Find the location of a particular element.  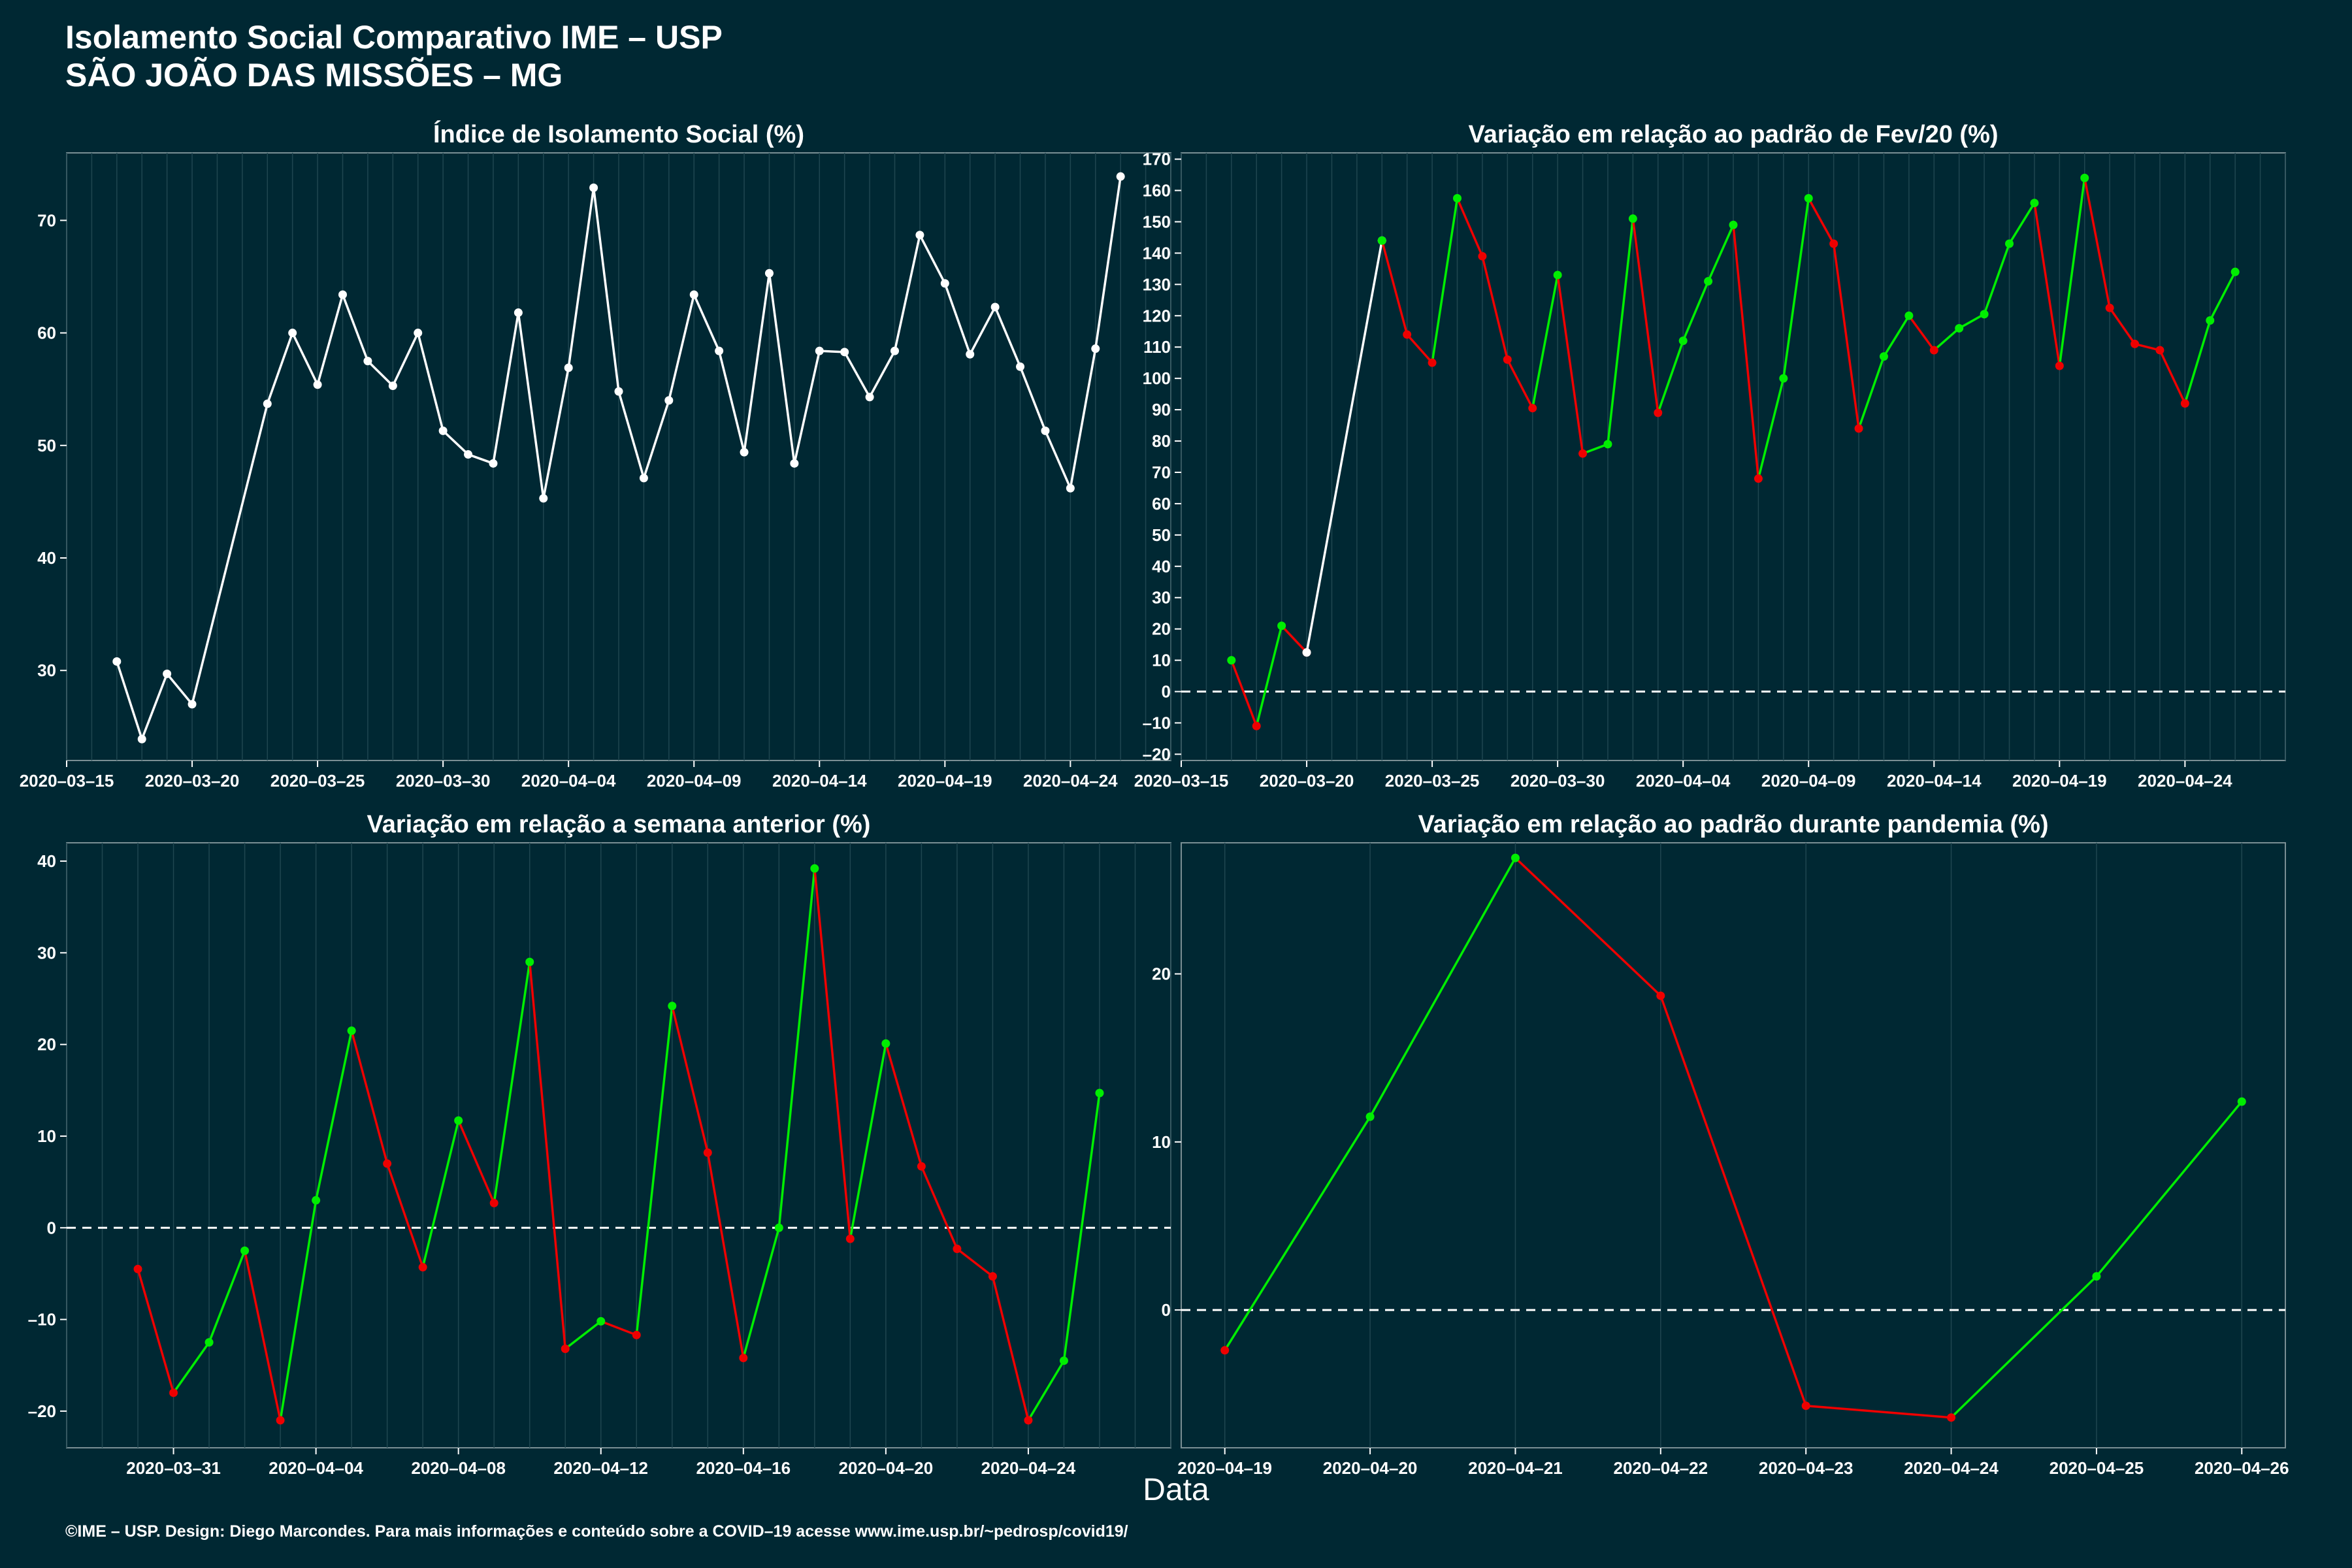

y-tick-label: 30 is located at coordinates (46, 670).